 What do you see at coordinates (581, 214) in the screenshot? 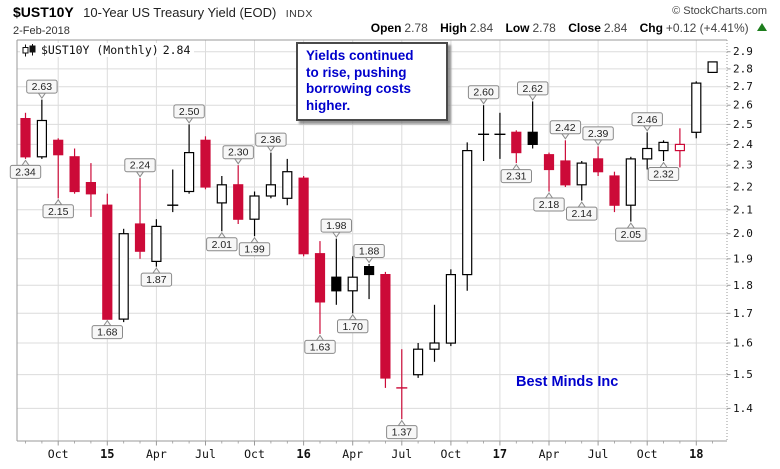
I see `callout-price-text: 2.14` at bounding box center [581, 214].